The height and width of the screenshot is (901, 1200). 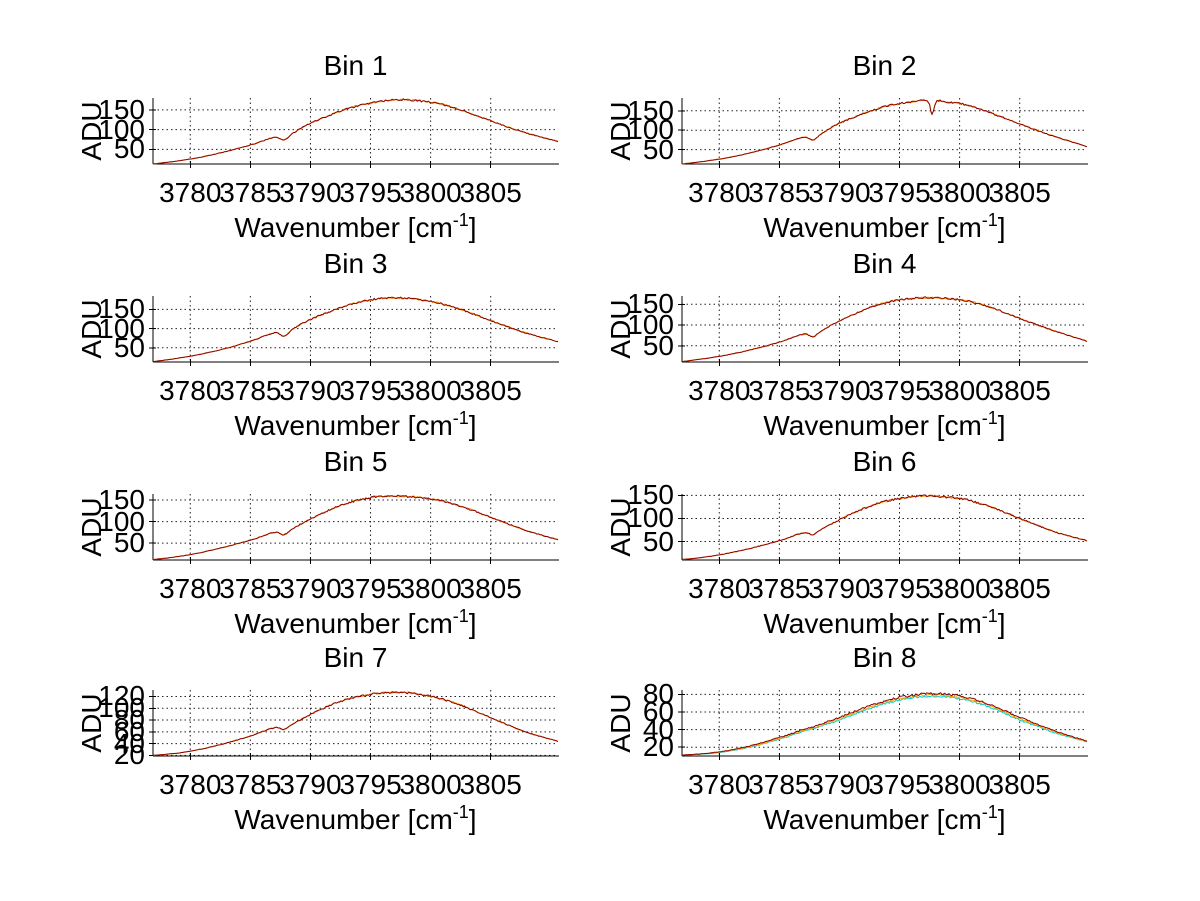 What do you see at coordinates (129, 720) in the screenshot?
I see `y-tick-label: 80` at bounding box center [129, 720].